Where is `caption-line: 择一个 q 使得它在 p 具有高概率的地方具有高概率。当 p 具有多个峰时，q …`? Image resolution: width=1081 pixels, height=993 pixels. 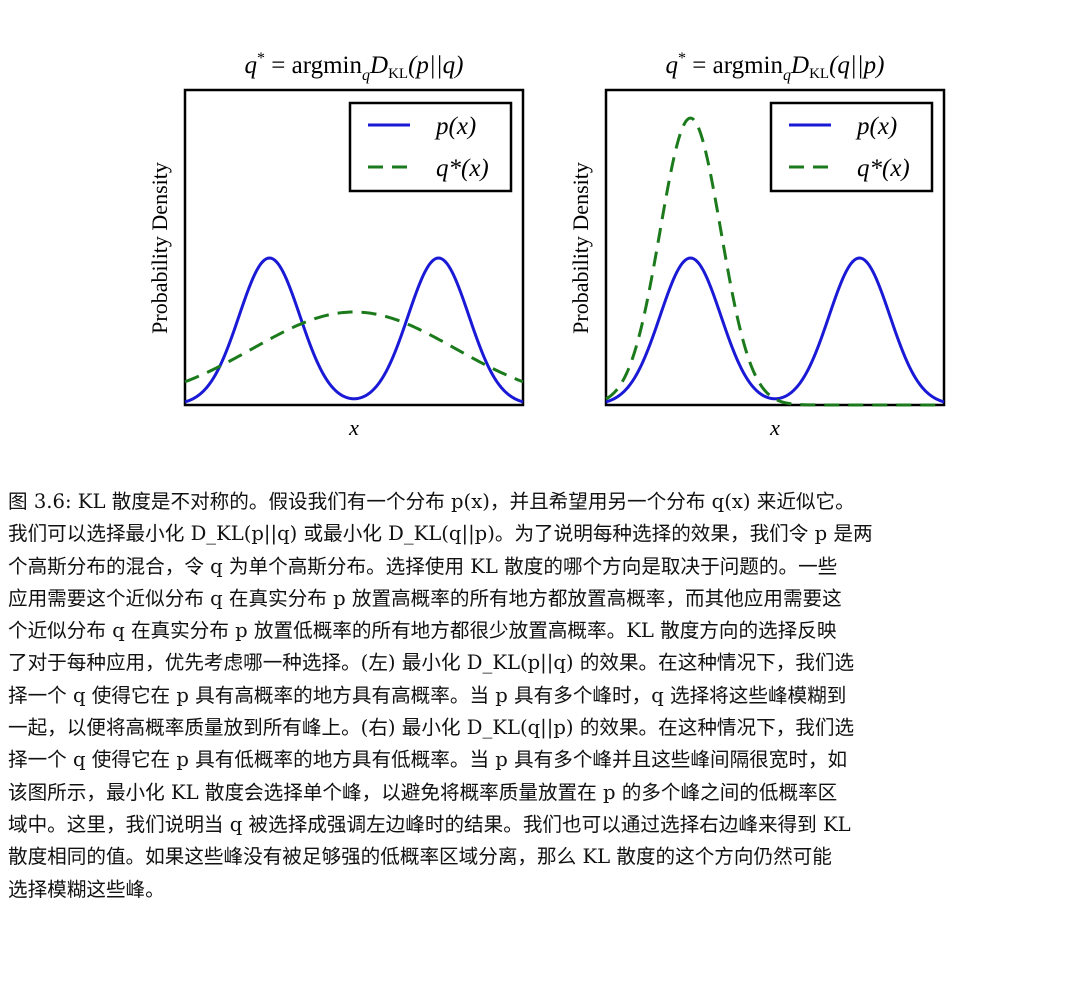 caption-line: 择一个 q 使得它在 p 具有高概率的地方具有高概率。当 p 具有多个峰时，q … is located at coordinates (427, 695).